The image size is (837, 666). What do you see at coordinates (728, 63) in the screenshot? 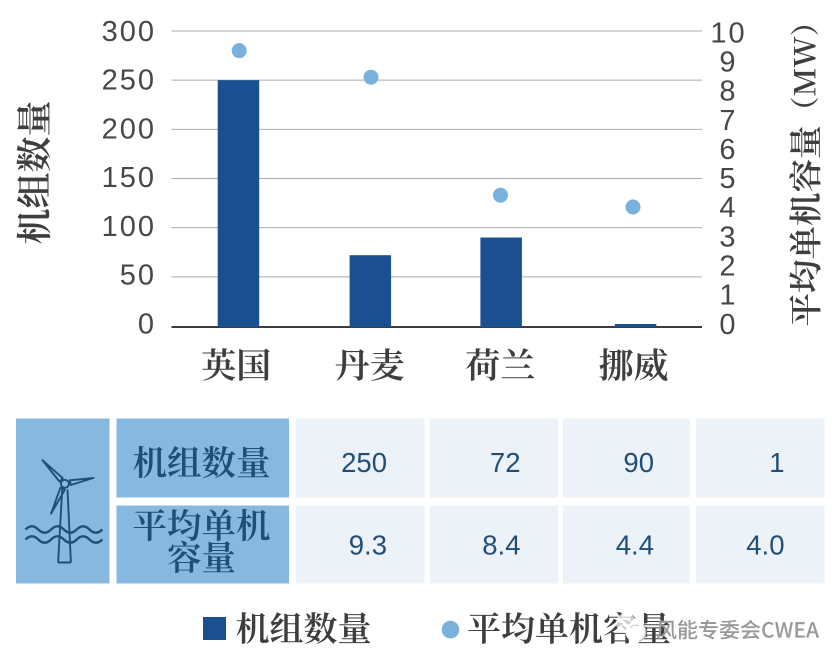
I see `svg-text: 9` at bounding box center [728, 63].